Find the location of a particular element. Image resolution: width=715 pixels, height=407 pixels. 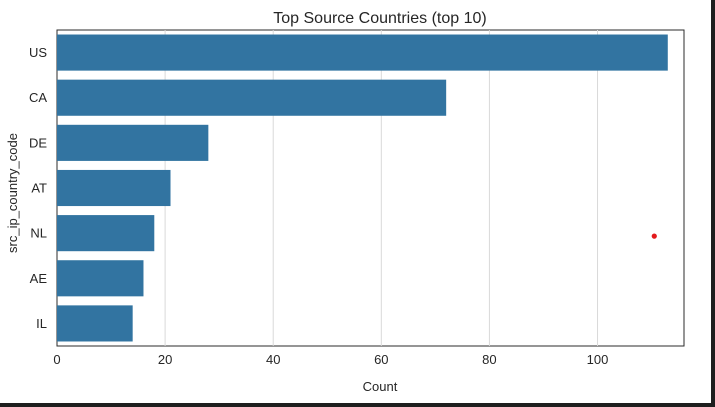

bar-nl is located at coordinates (106, 233).